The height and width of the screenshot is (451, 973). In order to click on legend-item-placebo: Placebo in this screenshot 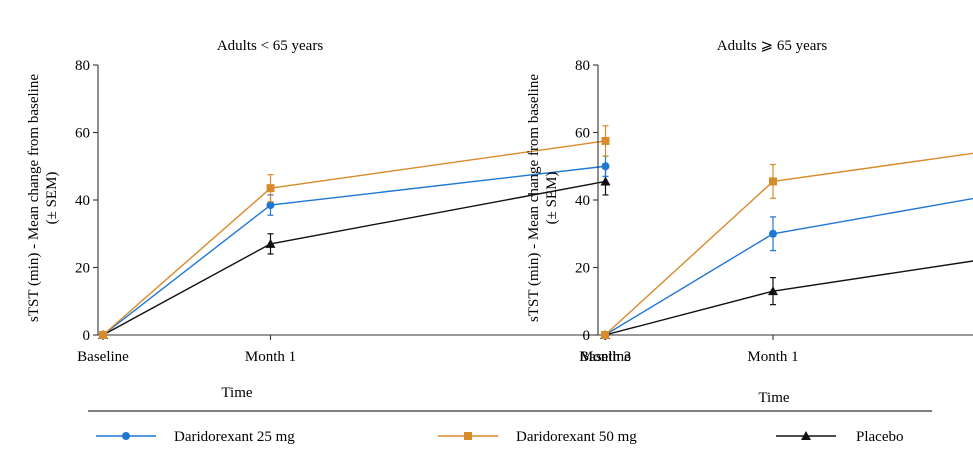, I will do `click(839, 437)`.